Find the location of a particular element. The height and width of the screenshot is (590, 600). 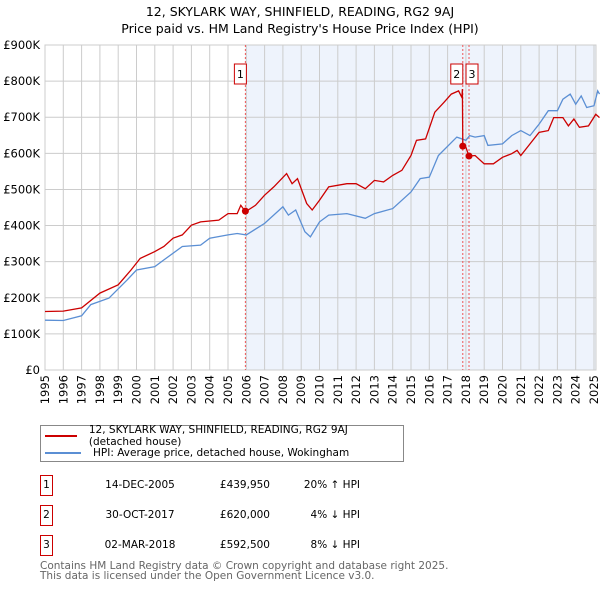

y-tick-label: £500K is located at coordinates (21, 189).